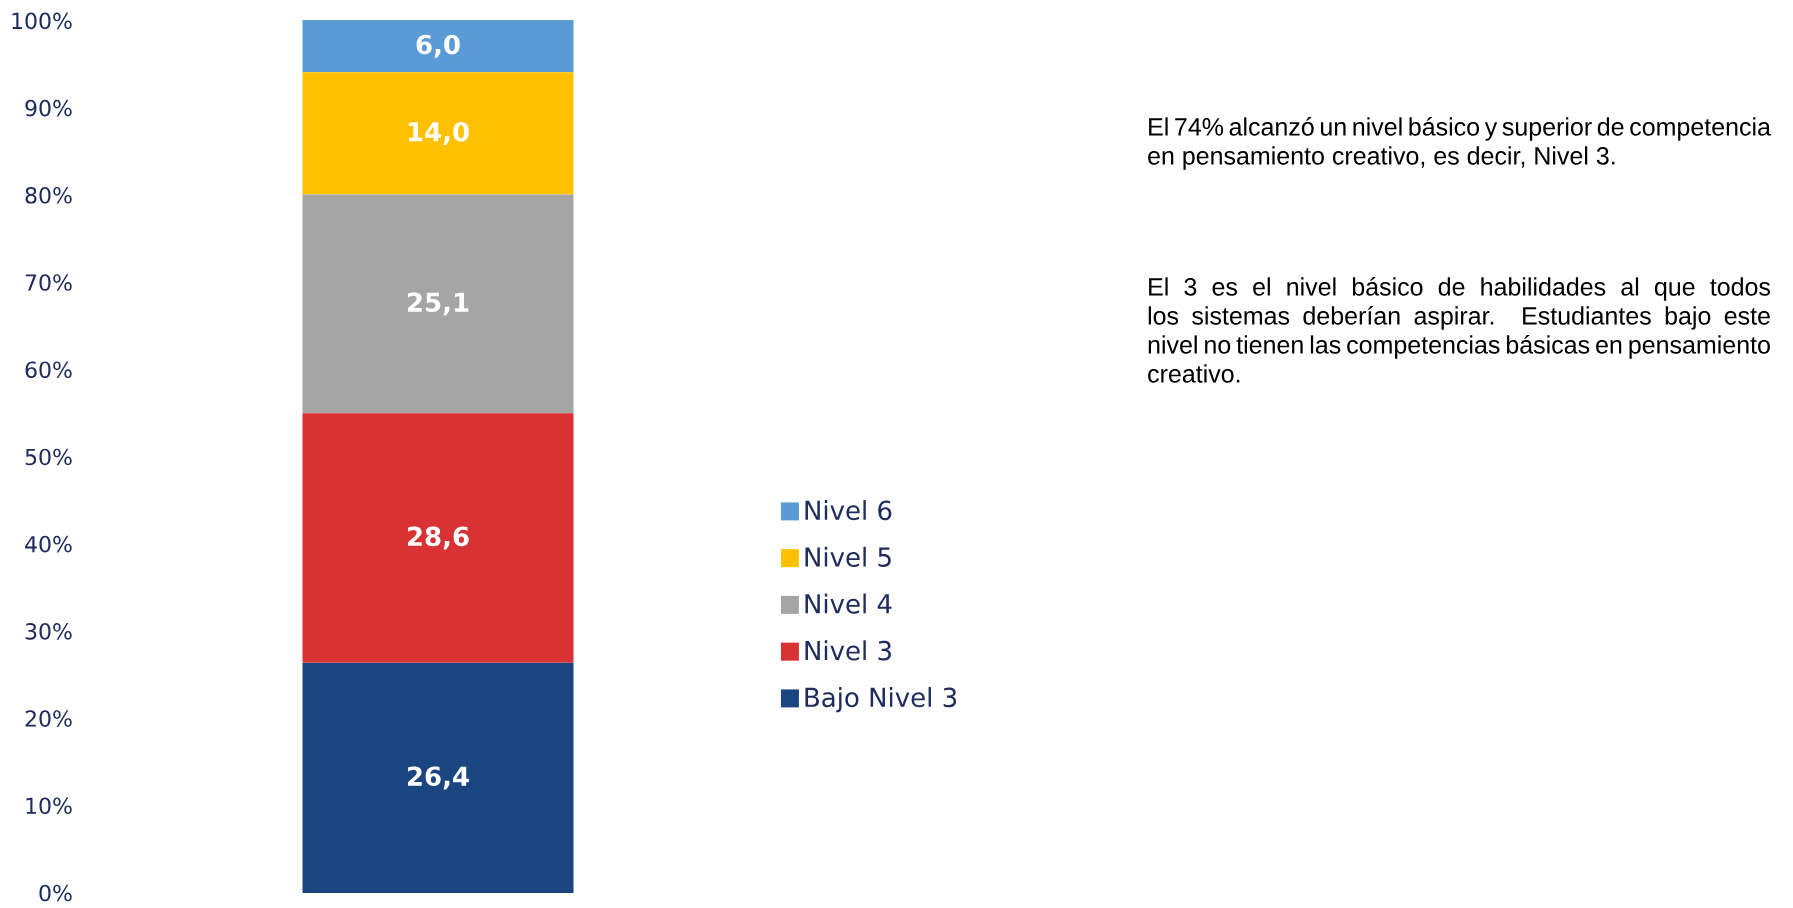 This screenshot has height=908, width=1793. Describe the element at coordinates (881, 700) in the screenshot. I see `legend-label: Bajo Nivel 3` at that location.